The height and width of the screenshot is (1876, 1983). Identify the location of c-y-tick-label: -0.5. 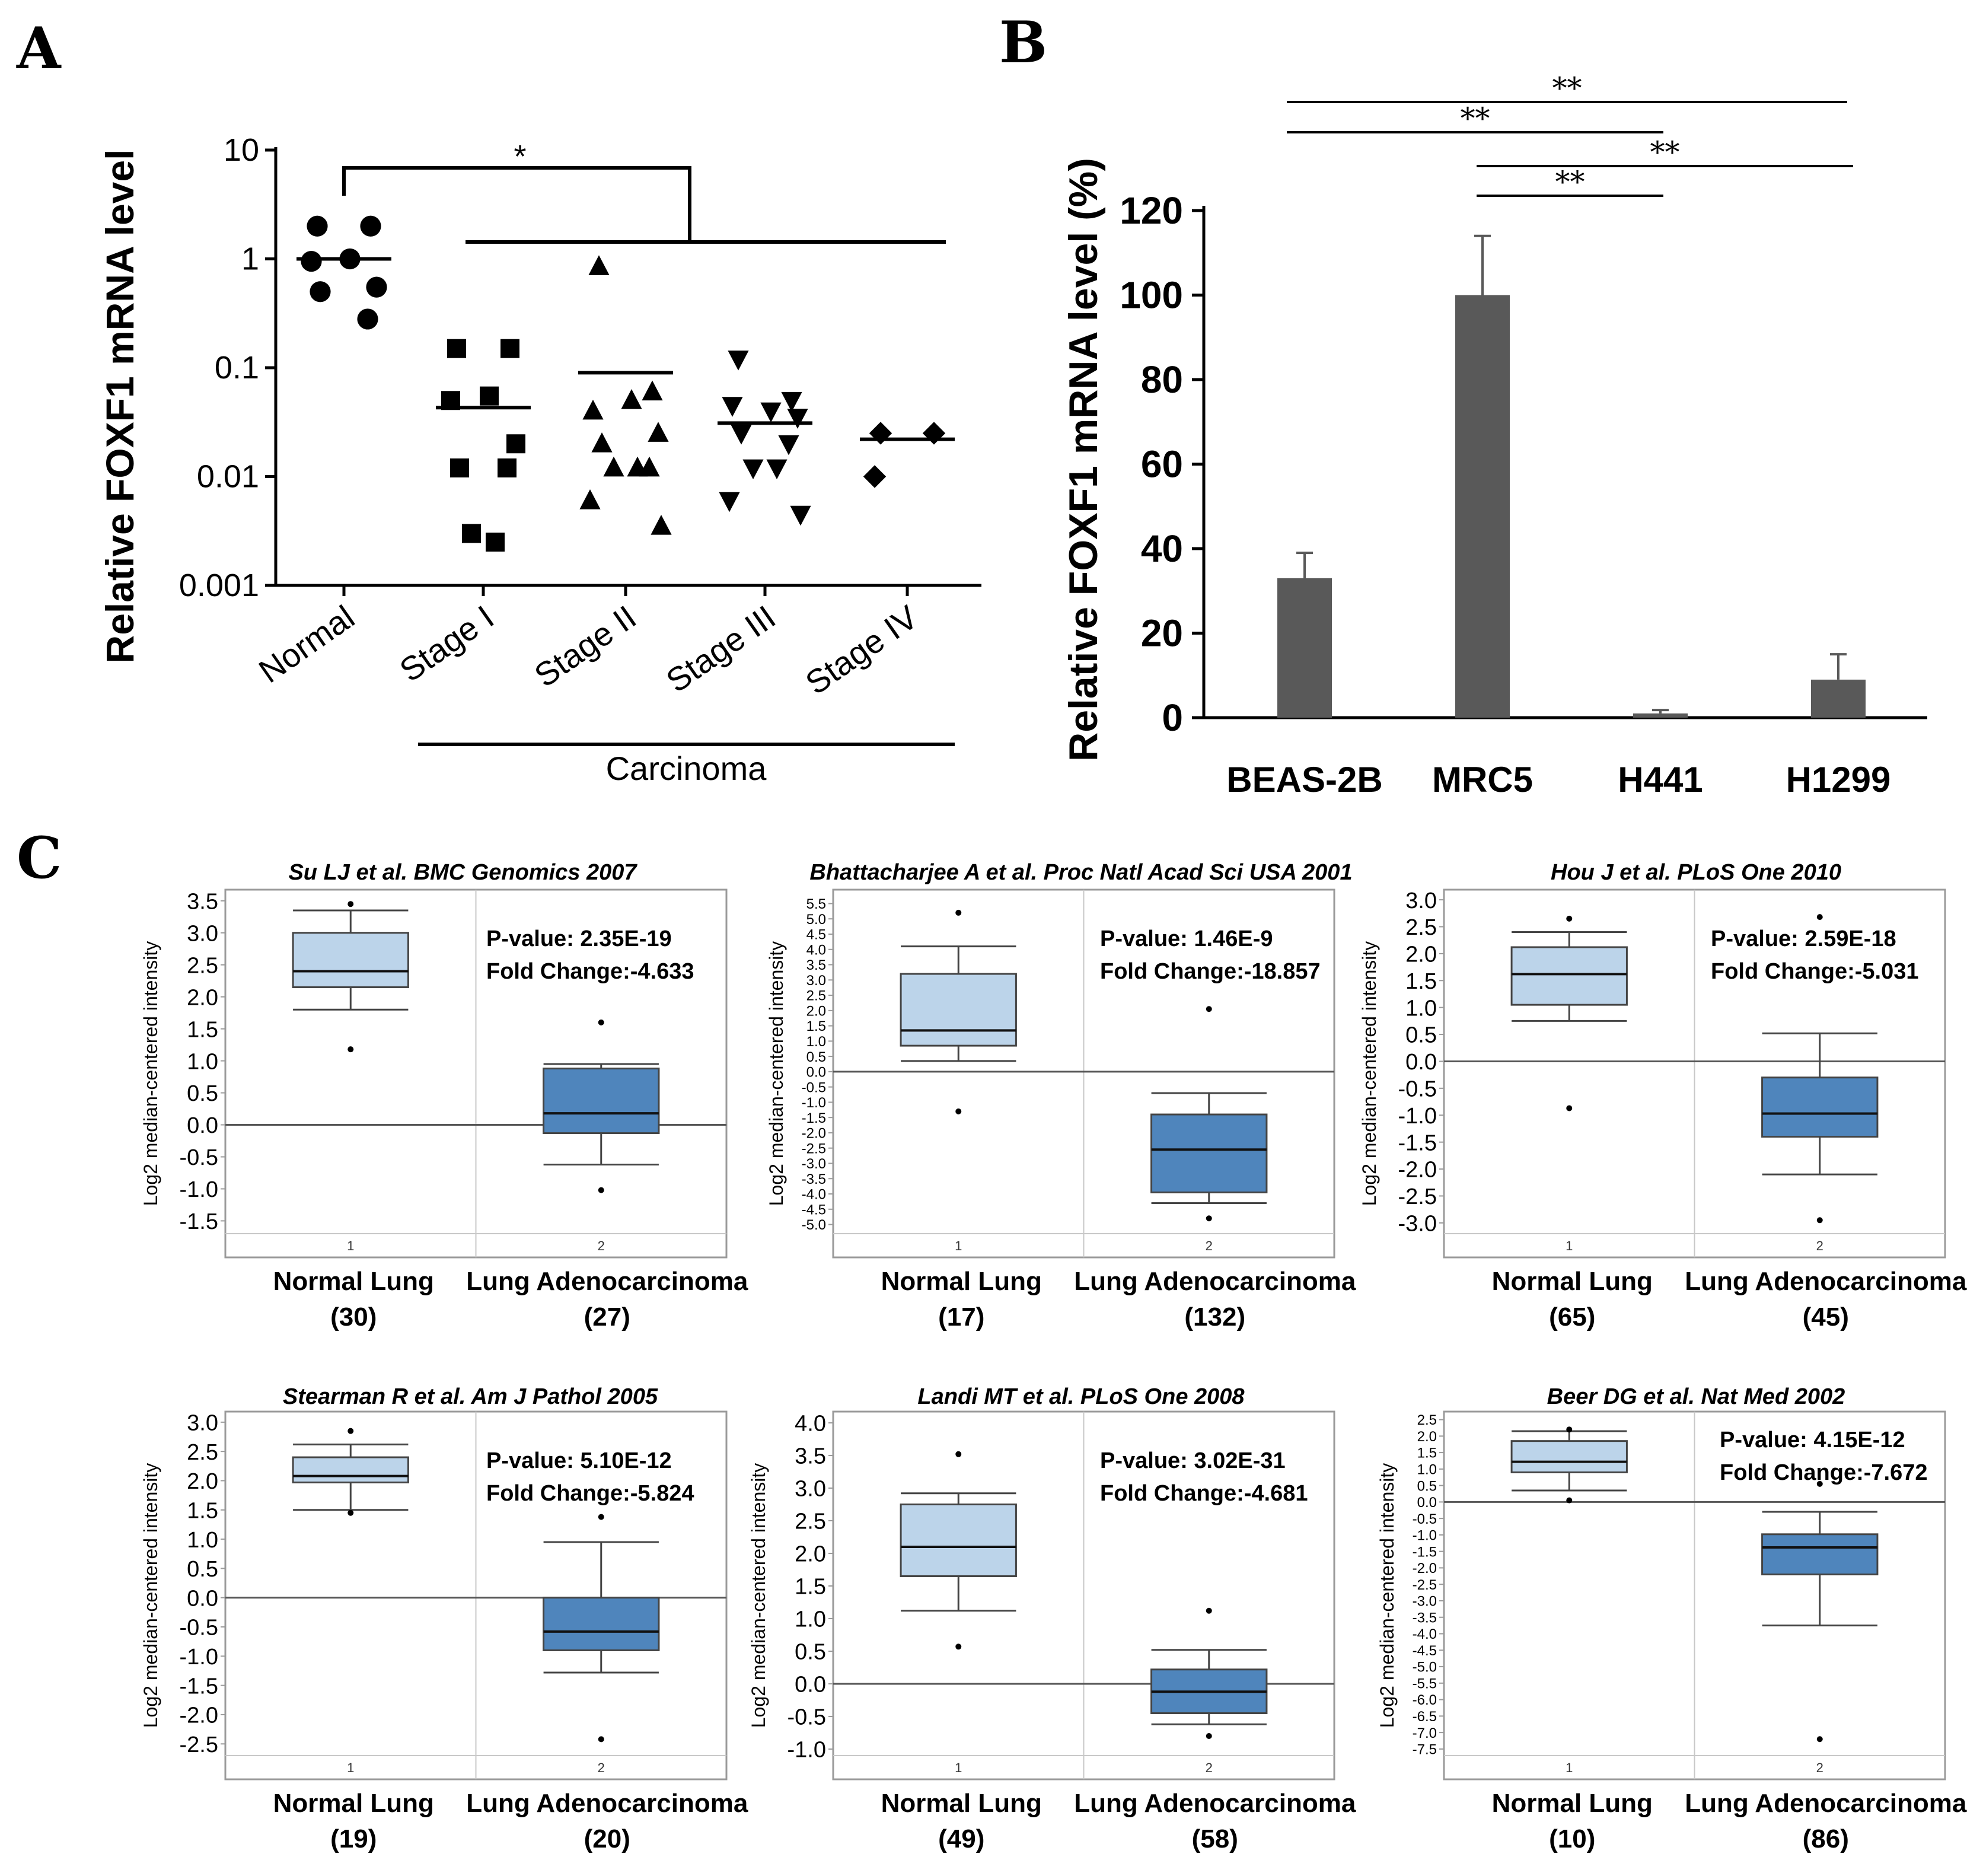
(1417, 1089).